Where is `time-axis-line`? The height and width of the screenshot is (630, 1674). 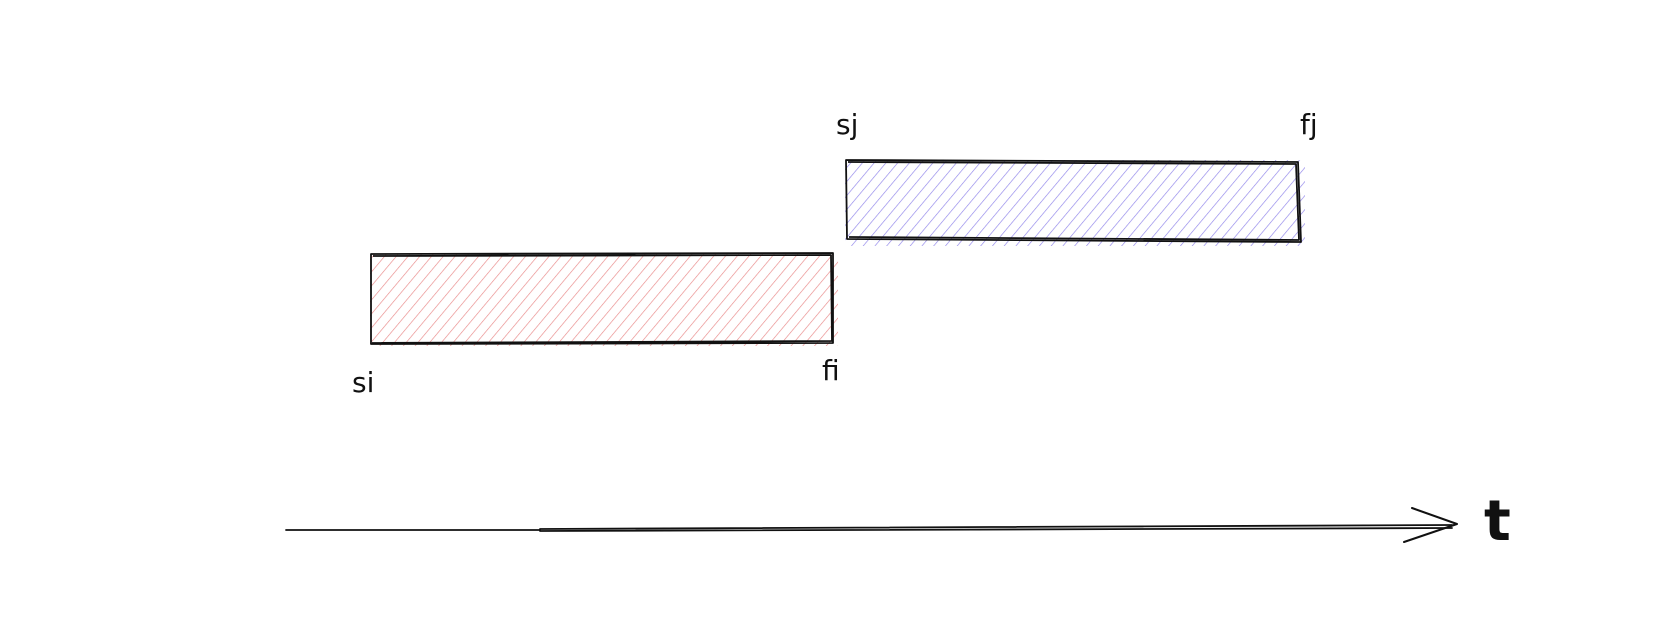 time-axis-line is located at coordinates (869, 528).